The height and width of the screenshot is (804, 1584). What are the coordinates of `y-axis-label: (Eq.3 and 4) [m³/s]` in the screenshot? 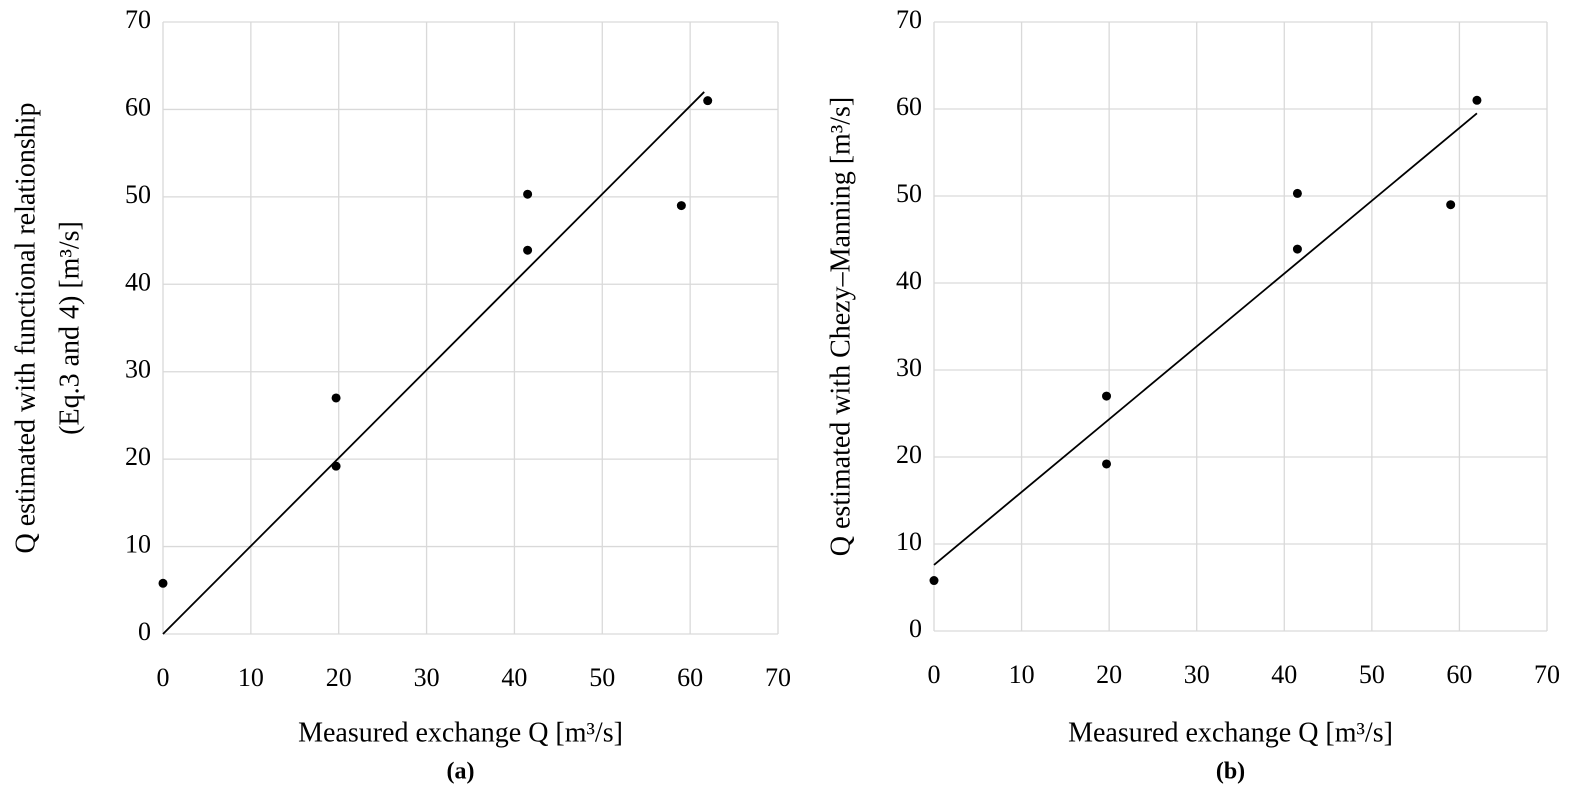 It's located at (69, 328).